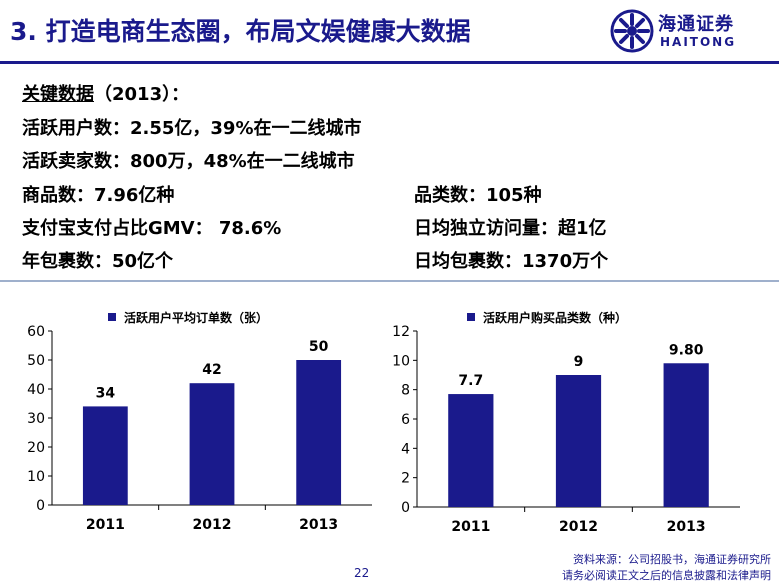 This screenshot has width=779, height=585. Describe the element at coordinates (36, 361) in the screenshot. I see `y-tick-label: 50` at that location.